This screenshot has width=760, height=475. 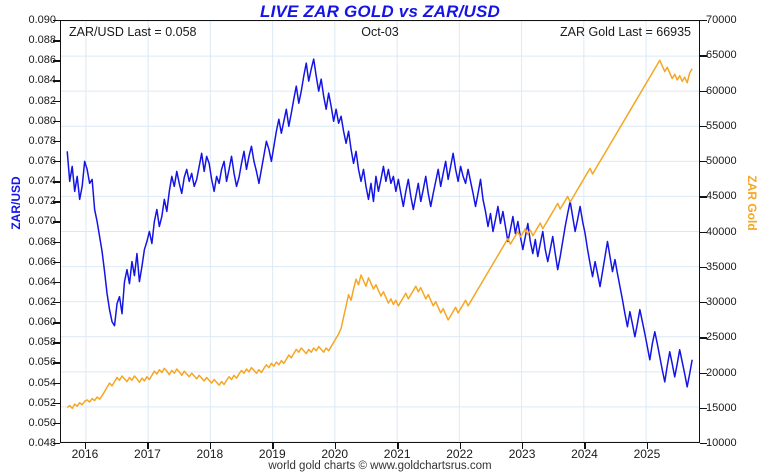 I want to click on y-axis-left-tick: 0.088, so click(x=42, y=40).